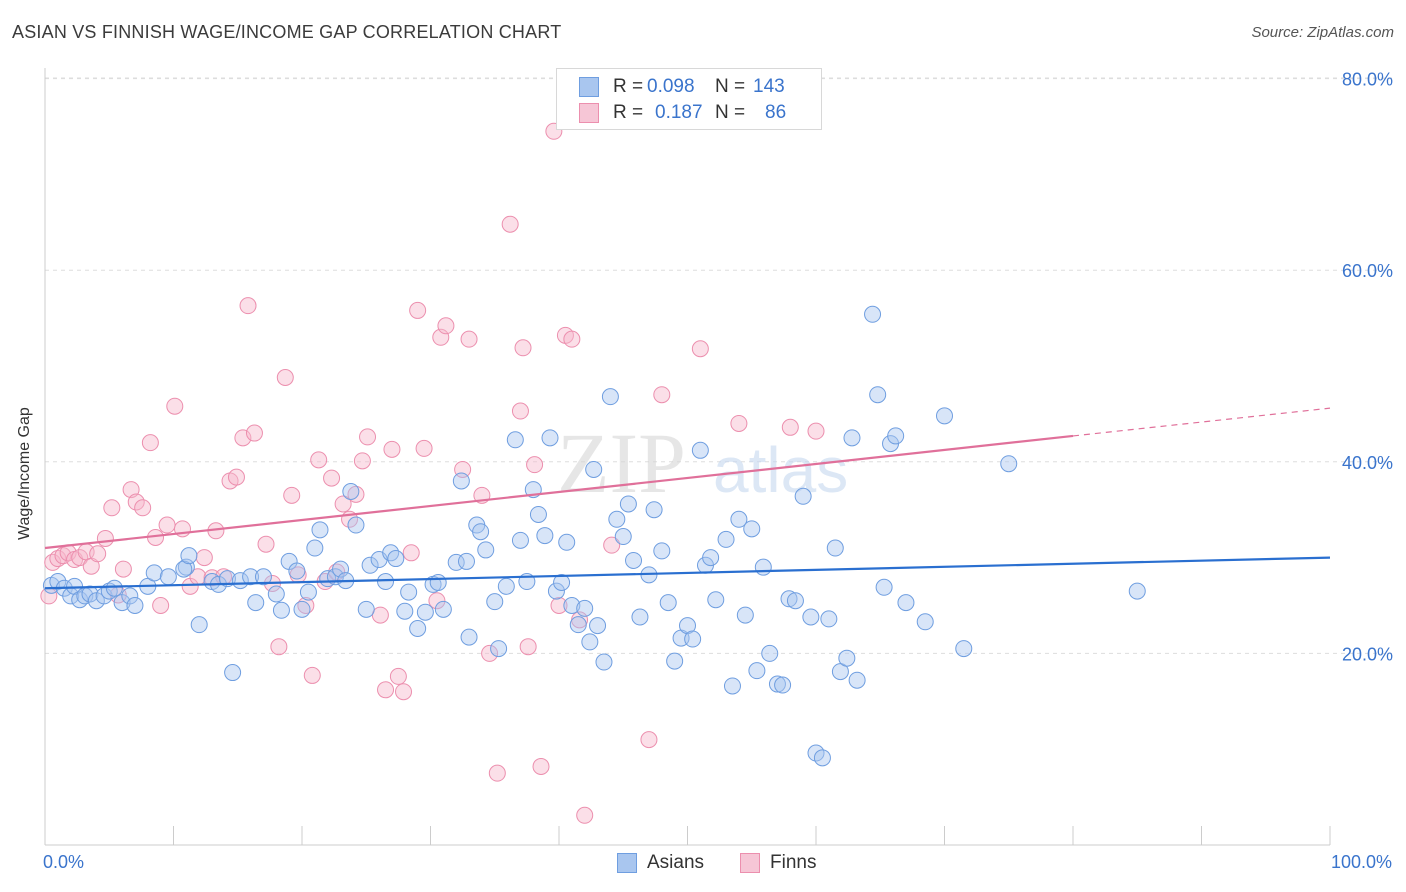 This screenshot has width=1406, height=892. What do you see at coordinates (1361, 862) in the screenshot?
I see `x-max-label: 100.0%` at bounding box center [1361, 862].